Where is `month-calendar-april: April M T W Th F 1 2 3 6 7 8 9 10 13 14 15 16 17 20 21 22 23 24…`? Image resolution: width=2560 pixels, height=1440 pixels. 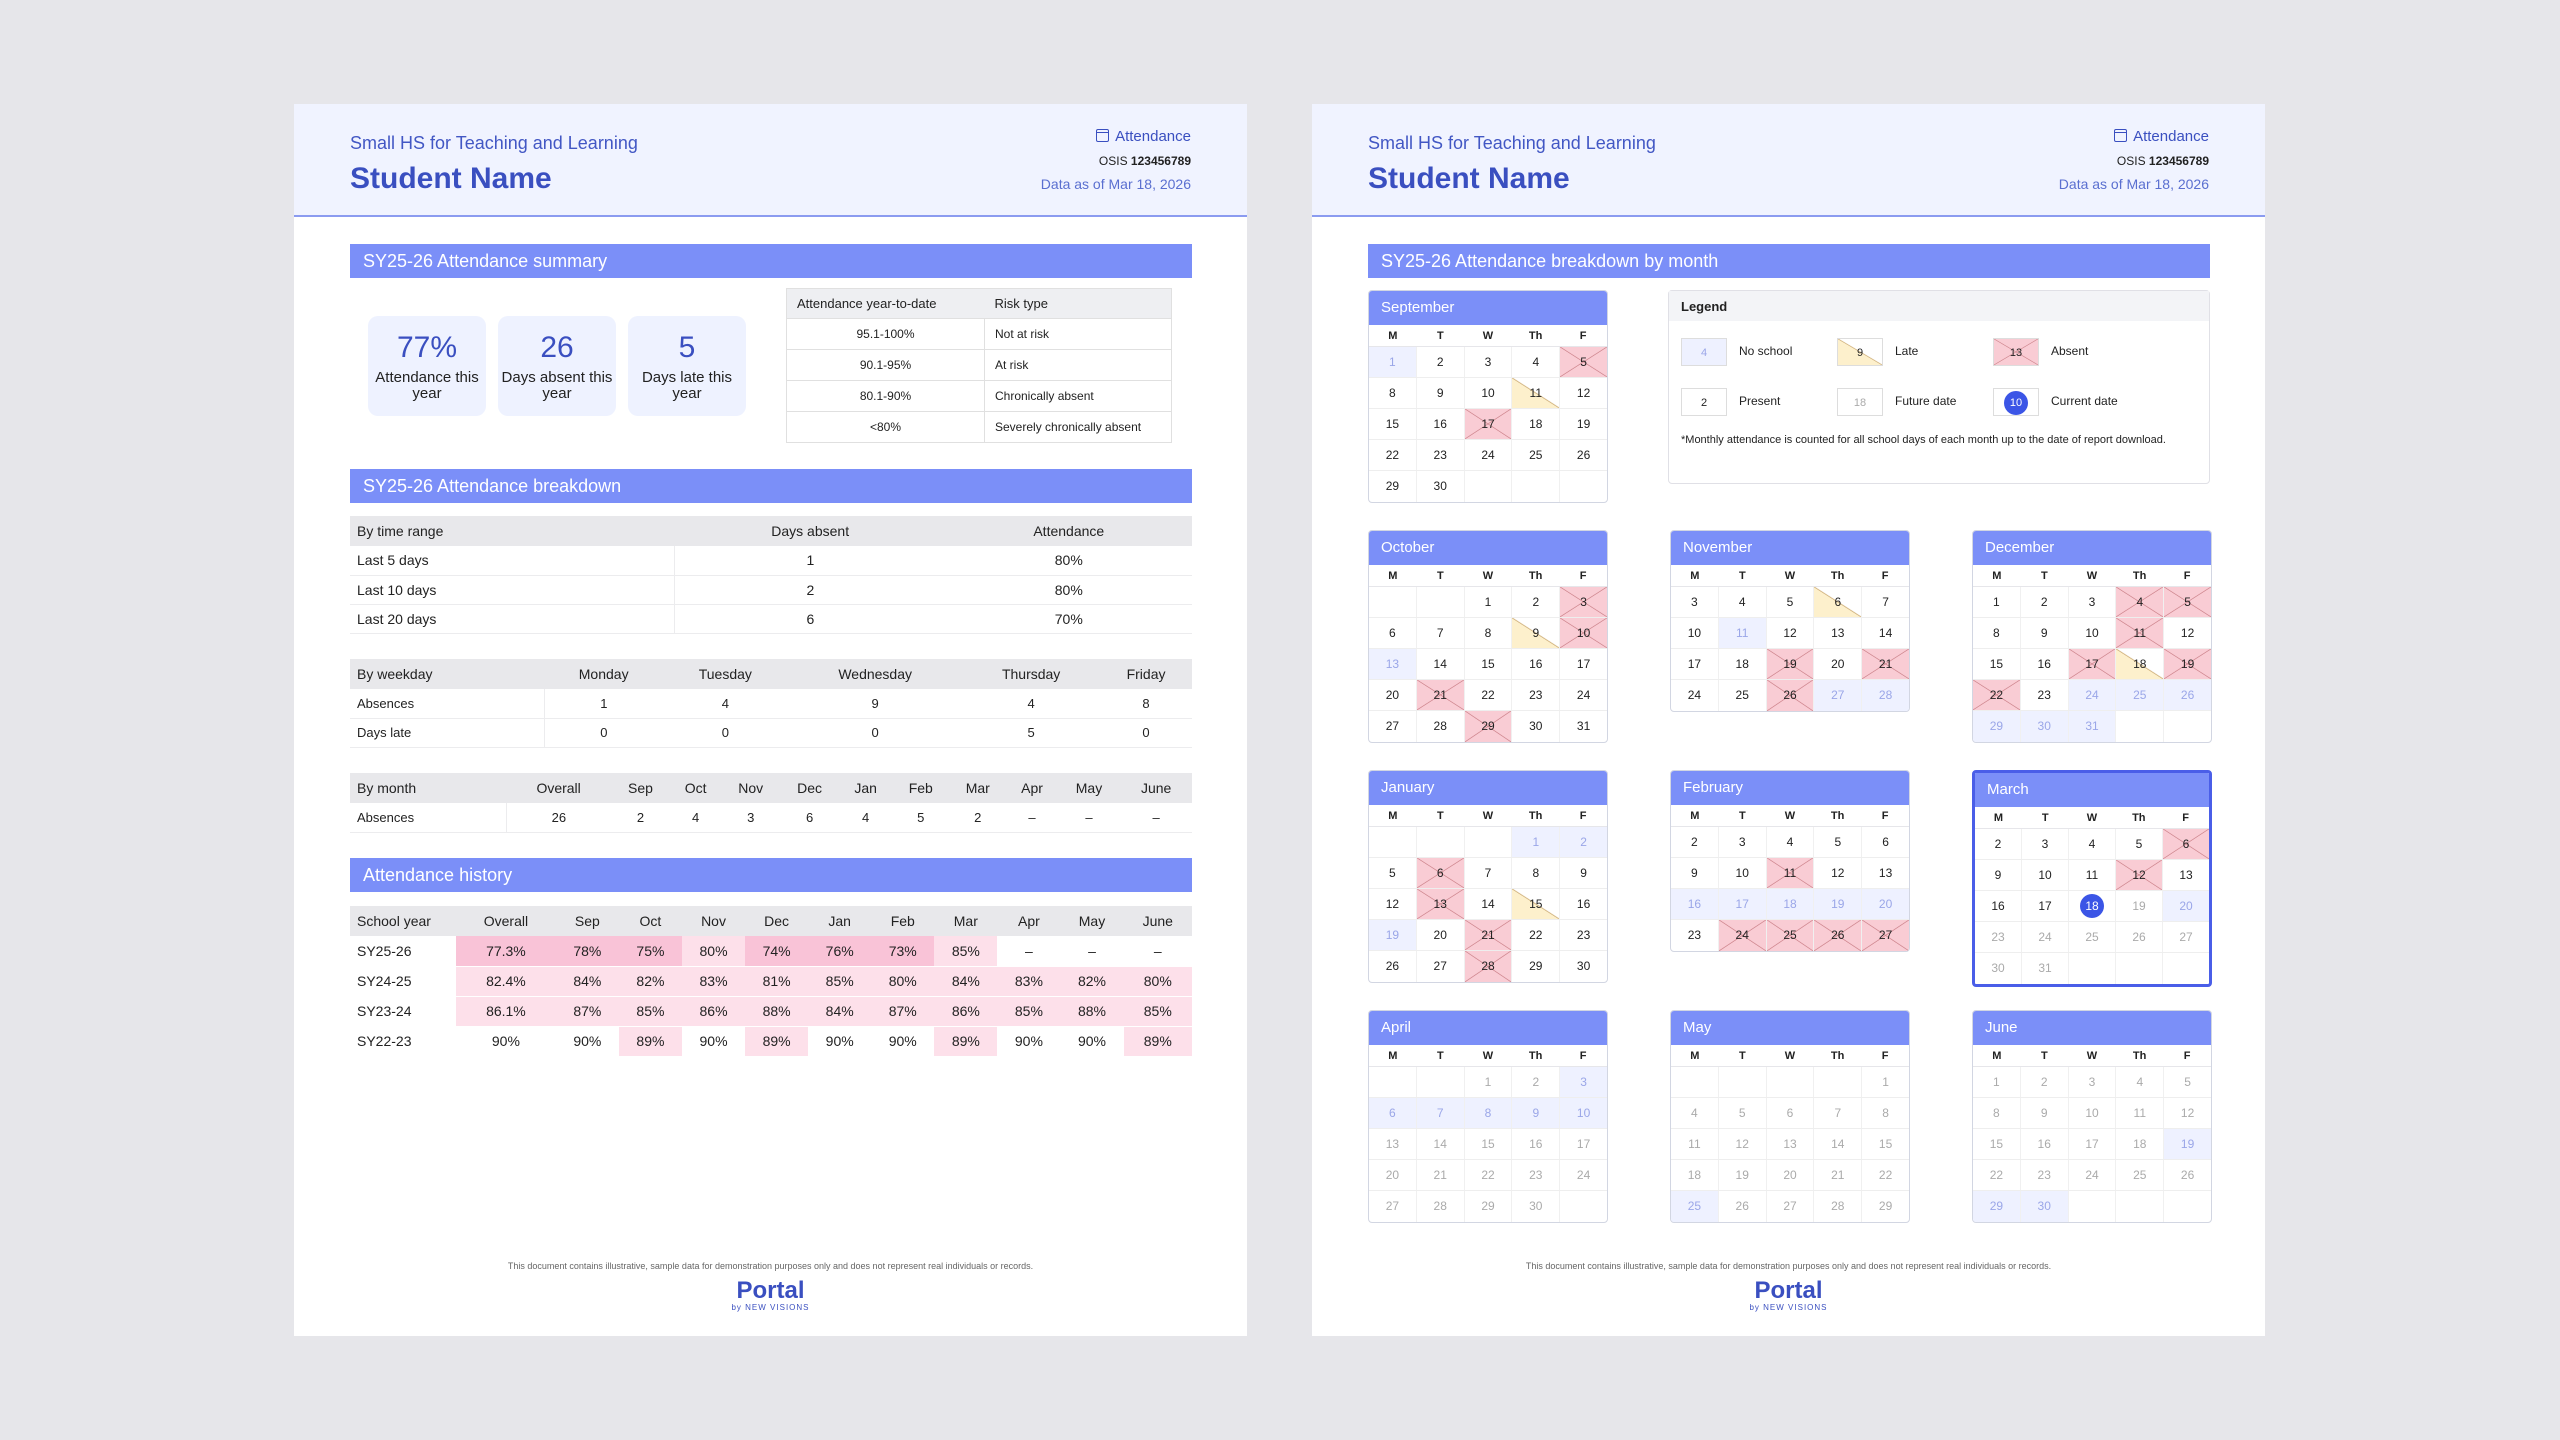 month-calendar-april: April M T W Th F 1 2 3 6 7 8 9 10 13 14 15 16 17 20 21 22 23 24… is located at coordinates (1488, 1116).